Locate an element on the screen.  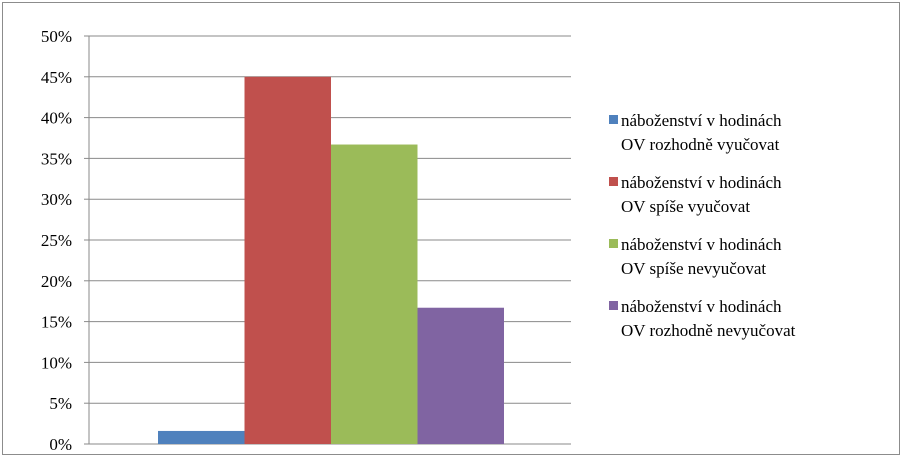
legend-label-1-line2: OV rozhodně vyučovat is located at coordinates (700, 144).